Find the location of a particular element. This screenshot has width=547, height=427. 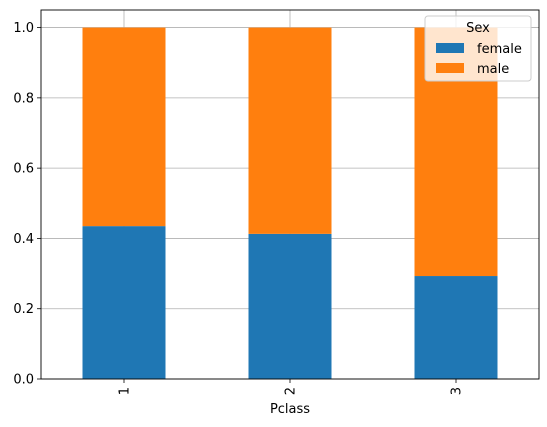

y-tick-label: 0.6 is located at coordinates (23, 169).